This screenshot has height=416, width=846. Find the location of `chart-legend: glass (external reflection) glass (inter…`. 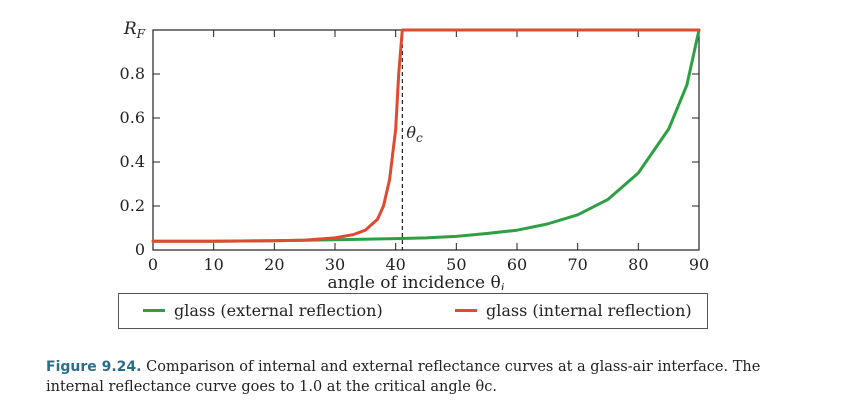

chart-legend: glass (external reflection) glass (inter… is located at coordinates (413, 311).